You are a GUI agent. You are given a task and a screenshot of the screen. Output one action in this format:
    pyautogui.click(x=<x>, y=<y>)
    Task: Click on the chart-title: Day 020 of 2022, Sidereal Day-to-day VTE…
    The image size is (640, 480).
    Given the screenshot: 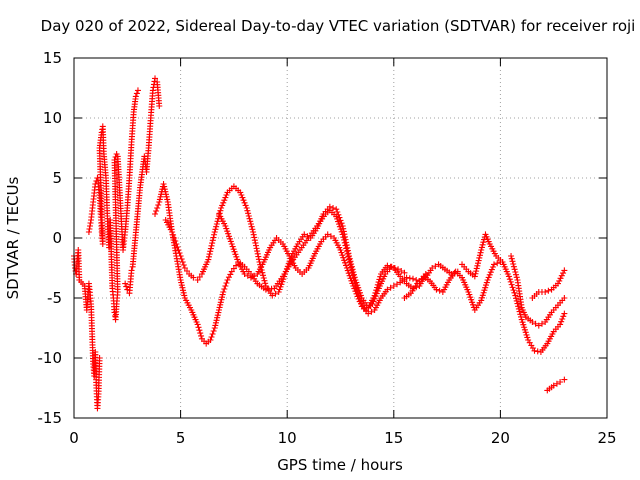 What is the action you would take?
    pyautogui.click(x=338, y=26)
    